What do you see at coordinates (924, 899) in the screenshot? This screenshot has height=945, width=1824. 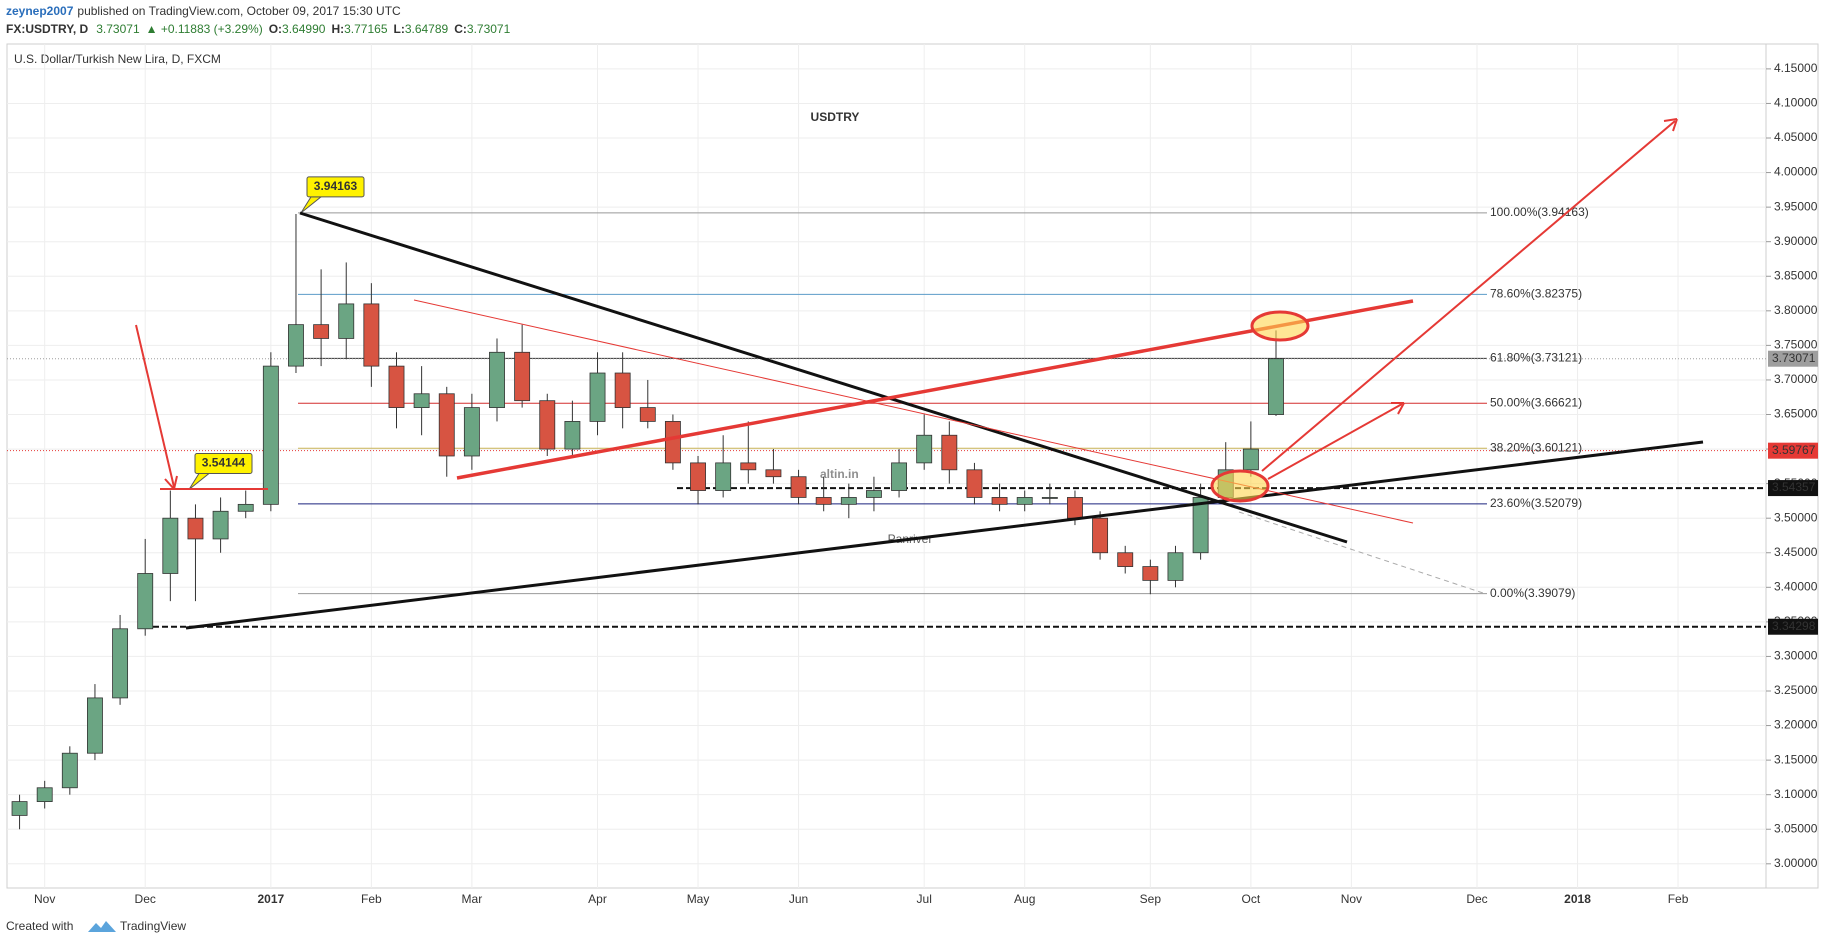 I see `x-tick-label: Jul` at bounding box center [924, 899].